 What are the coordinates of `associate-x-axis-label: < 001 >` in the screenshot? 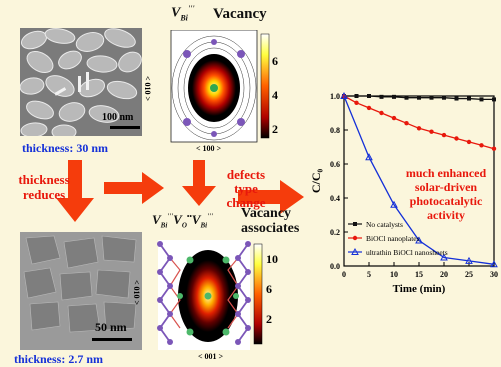 It's located at (211, 356).